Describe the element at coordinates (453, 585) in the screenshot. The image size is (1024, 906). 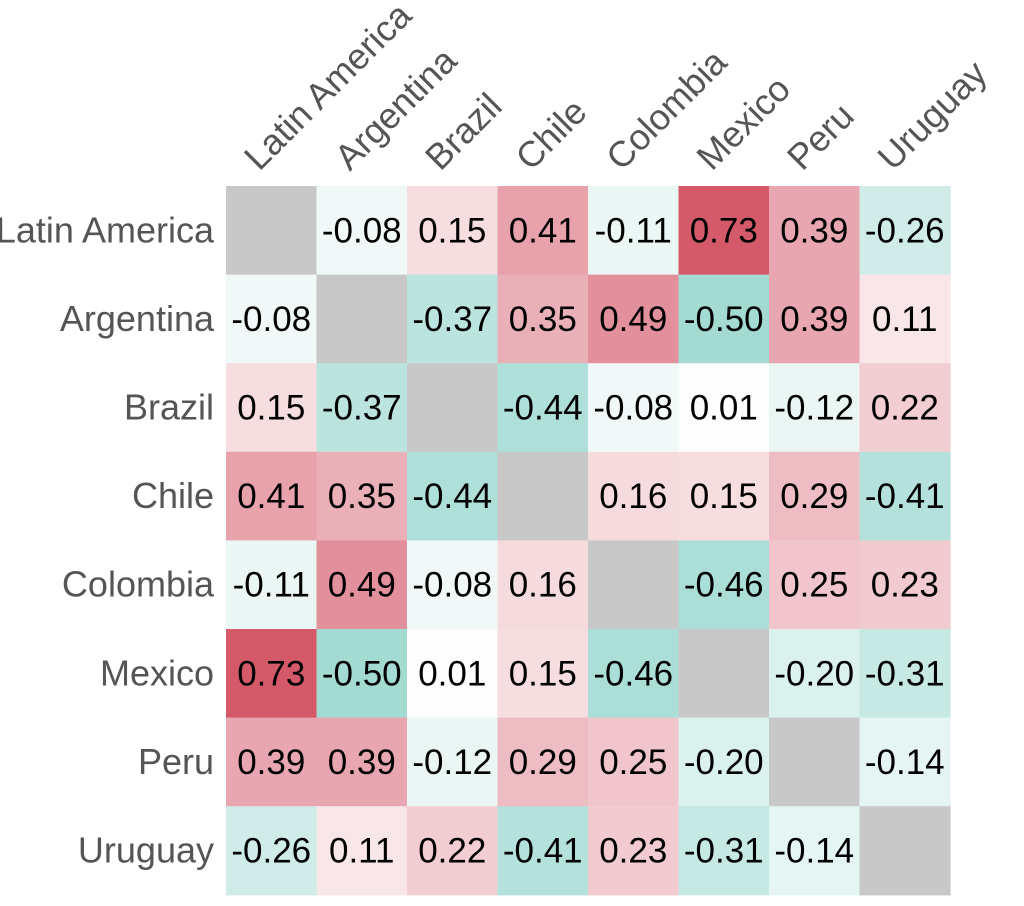
I see `heatmap-cell-colombia-brazil` at that location.